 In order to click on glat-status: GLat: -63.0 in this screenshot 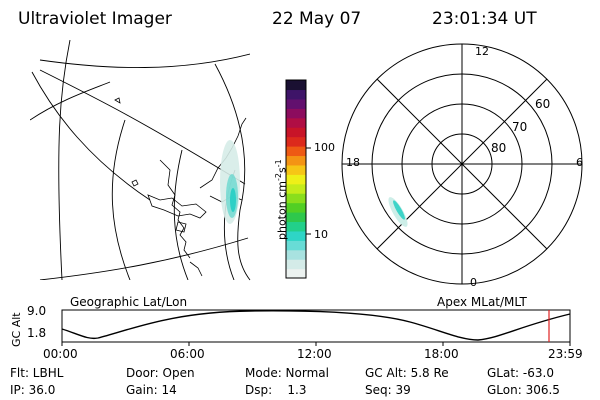, I will do `click(520, 373)`.